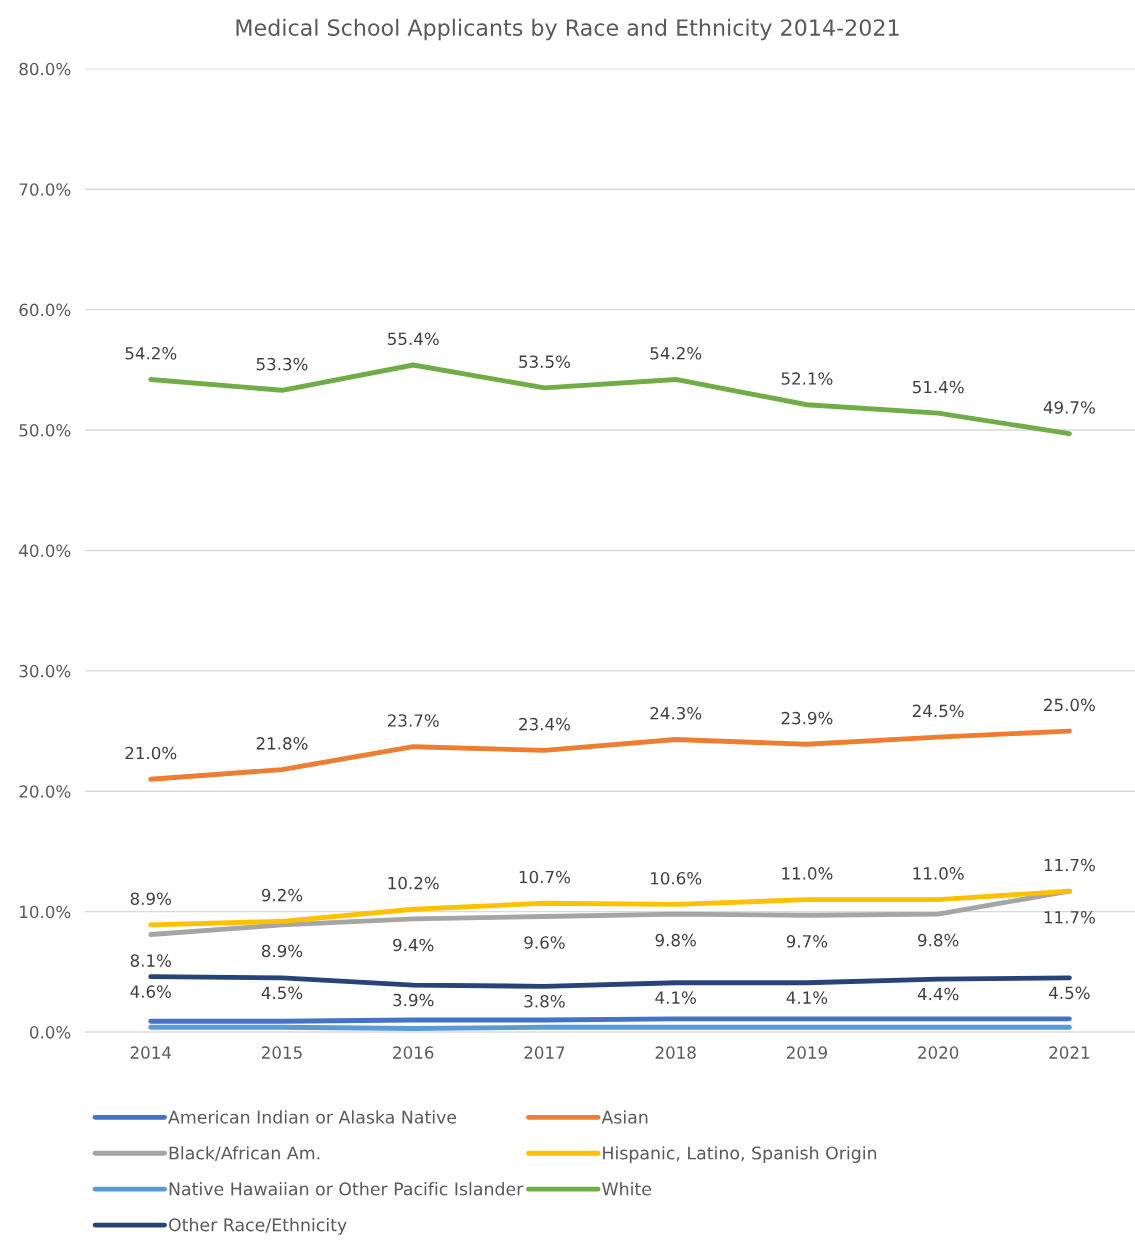  I want to click on data-label: 52.1%, so click(807, 378).